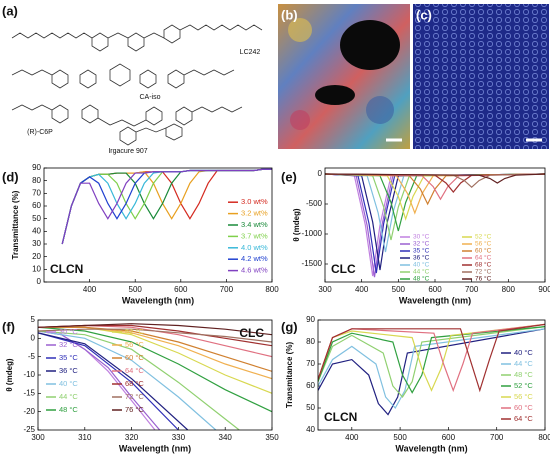  Describe the element at coordinates (320, 173) in the screenshot. I see `y-tick-label: 0` at that location.